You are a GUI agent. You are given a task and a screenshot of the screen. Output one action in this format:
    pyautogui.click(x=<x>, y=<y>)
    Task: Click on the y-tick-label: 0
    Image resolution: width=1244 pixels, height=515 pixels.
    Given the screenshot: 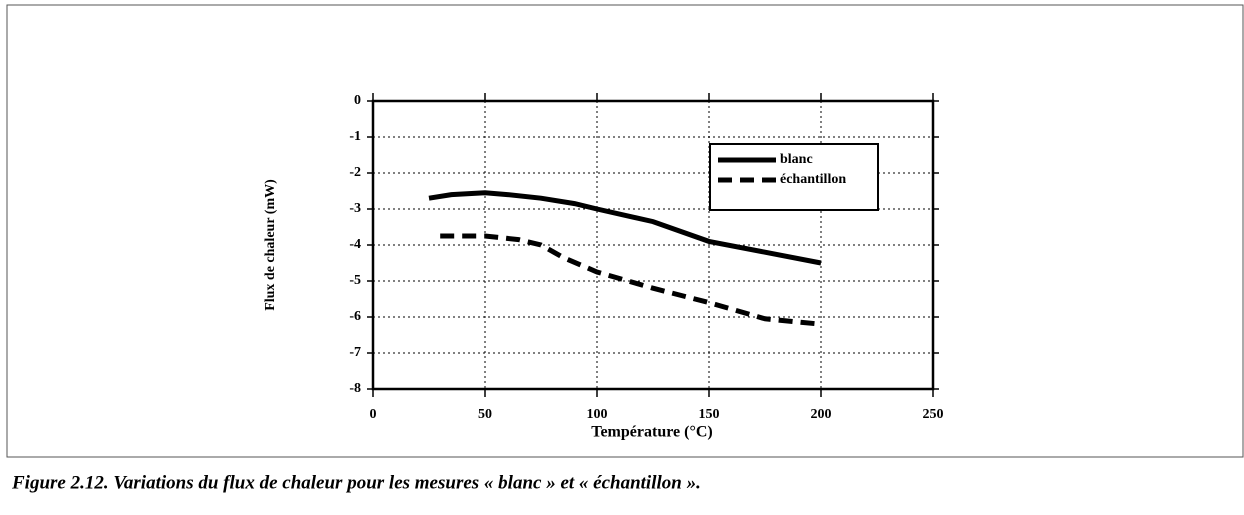 What is the action you would take?
    pyautogui.click(x=357, y=100)
    